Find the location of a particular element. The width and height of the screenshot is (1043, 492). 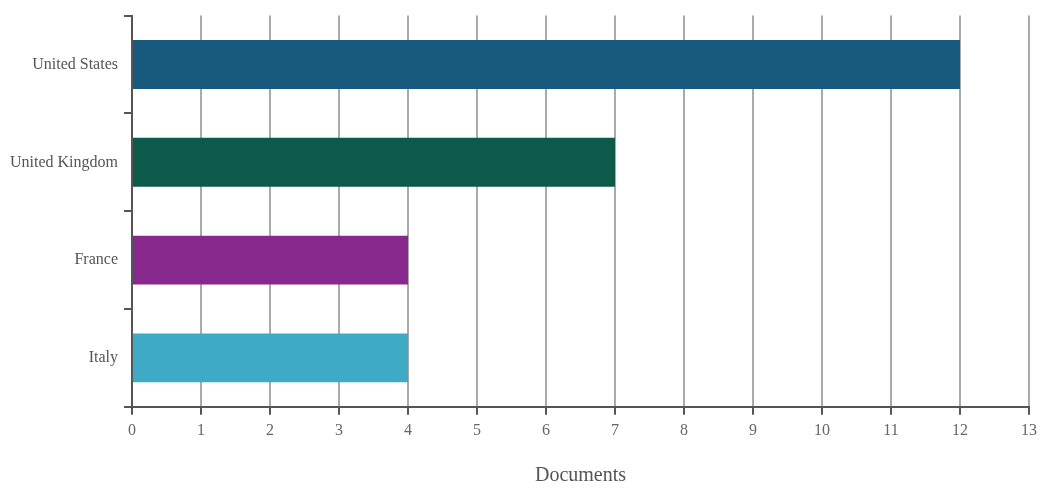

x-tick-label: 0 is located at coordinates (131, 429).